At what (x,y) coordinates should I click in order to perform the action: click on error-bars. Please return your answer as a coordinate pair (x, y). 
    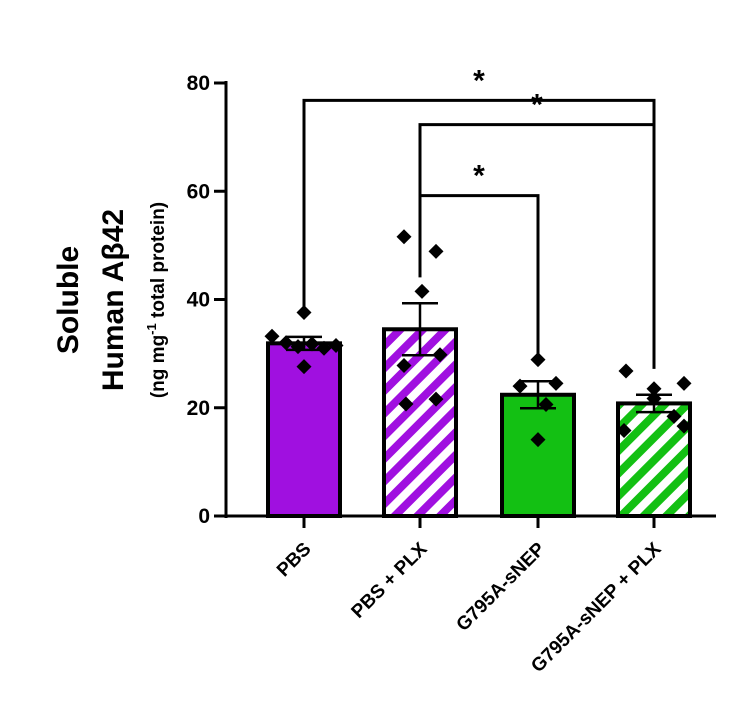
    Looking at the image, I should click on (479, 358).